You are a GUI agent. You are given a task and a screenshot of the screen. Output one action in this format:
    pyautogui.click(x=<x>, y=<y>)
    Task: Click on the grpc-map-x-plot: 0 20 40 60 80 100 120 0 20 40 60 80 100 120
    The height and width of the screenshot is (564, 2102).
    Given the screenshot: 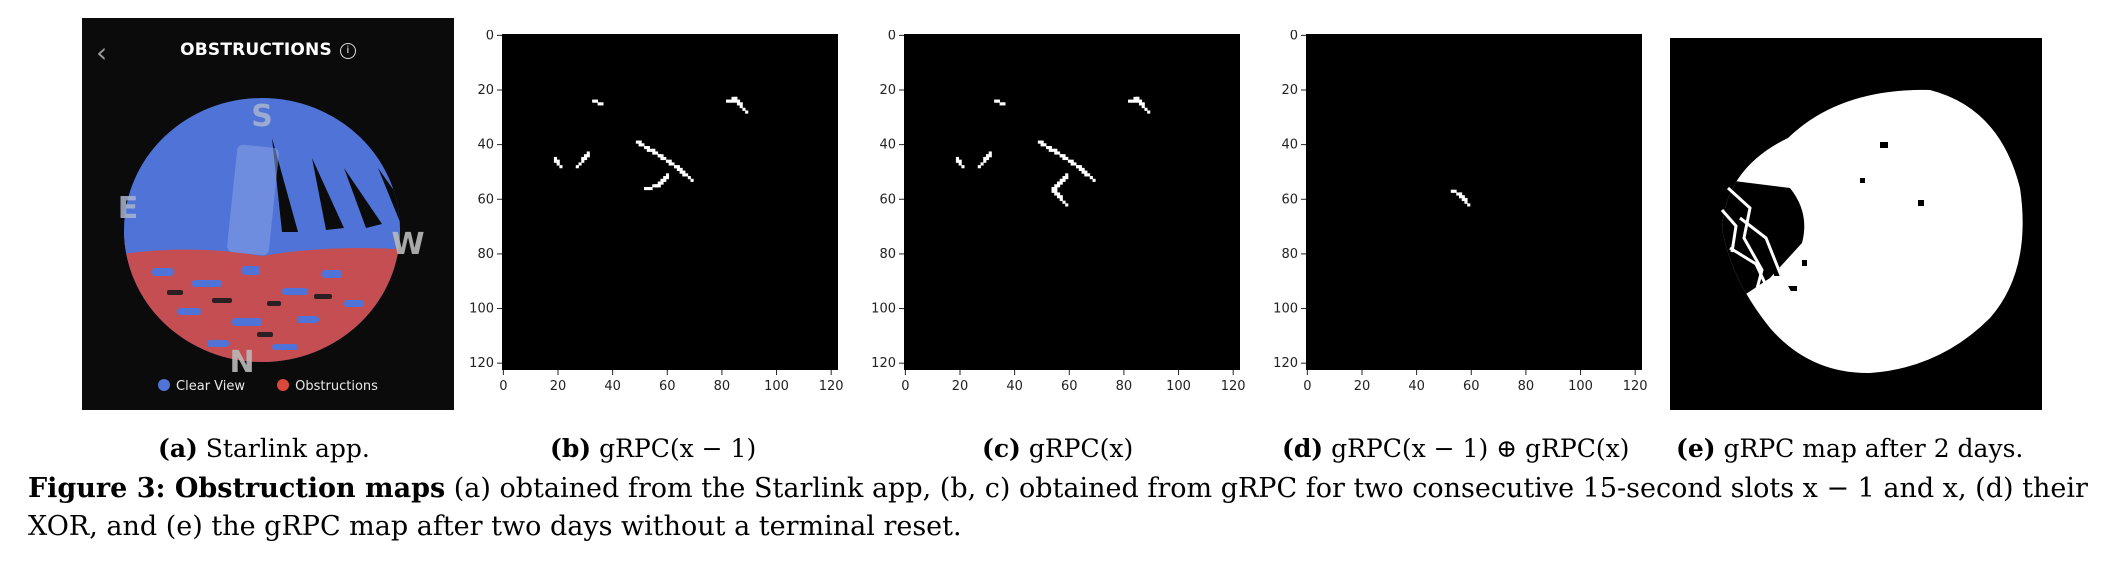 What is the action you would take?
    pyautogui.click(x=1058, y=212)
    